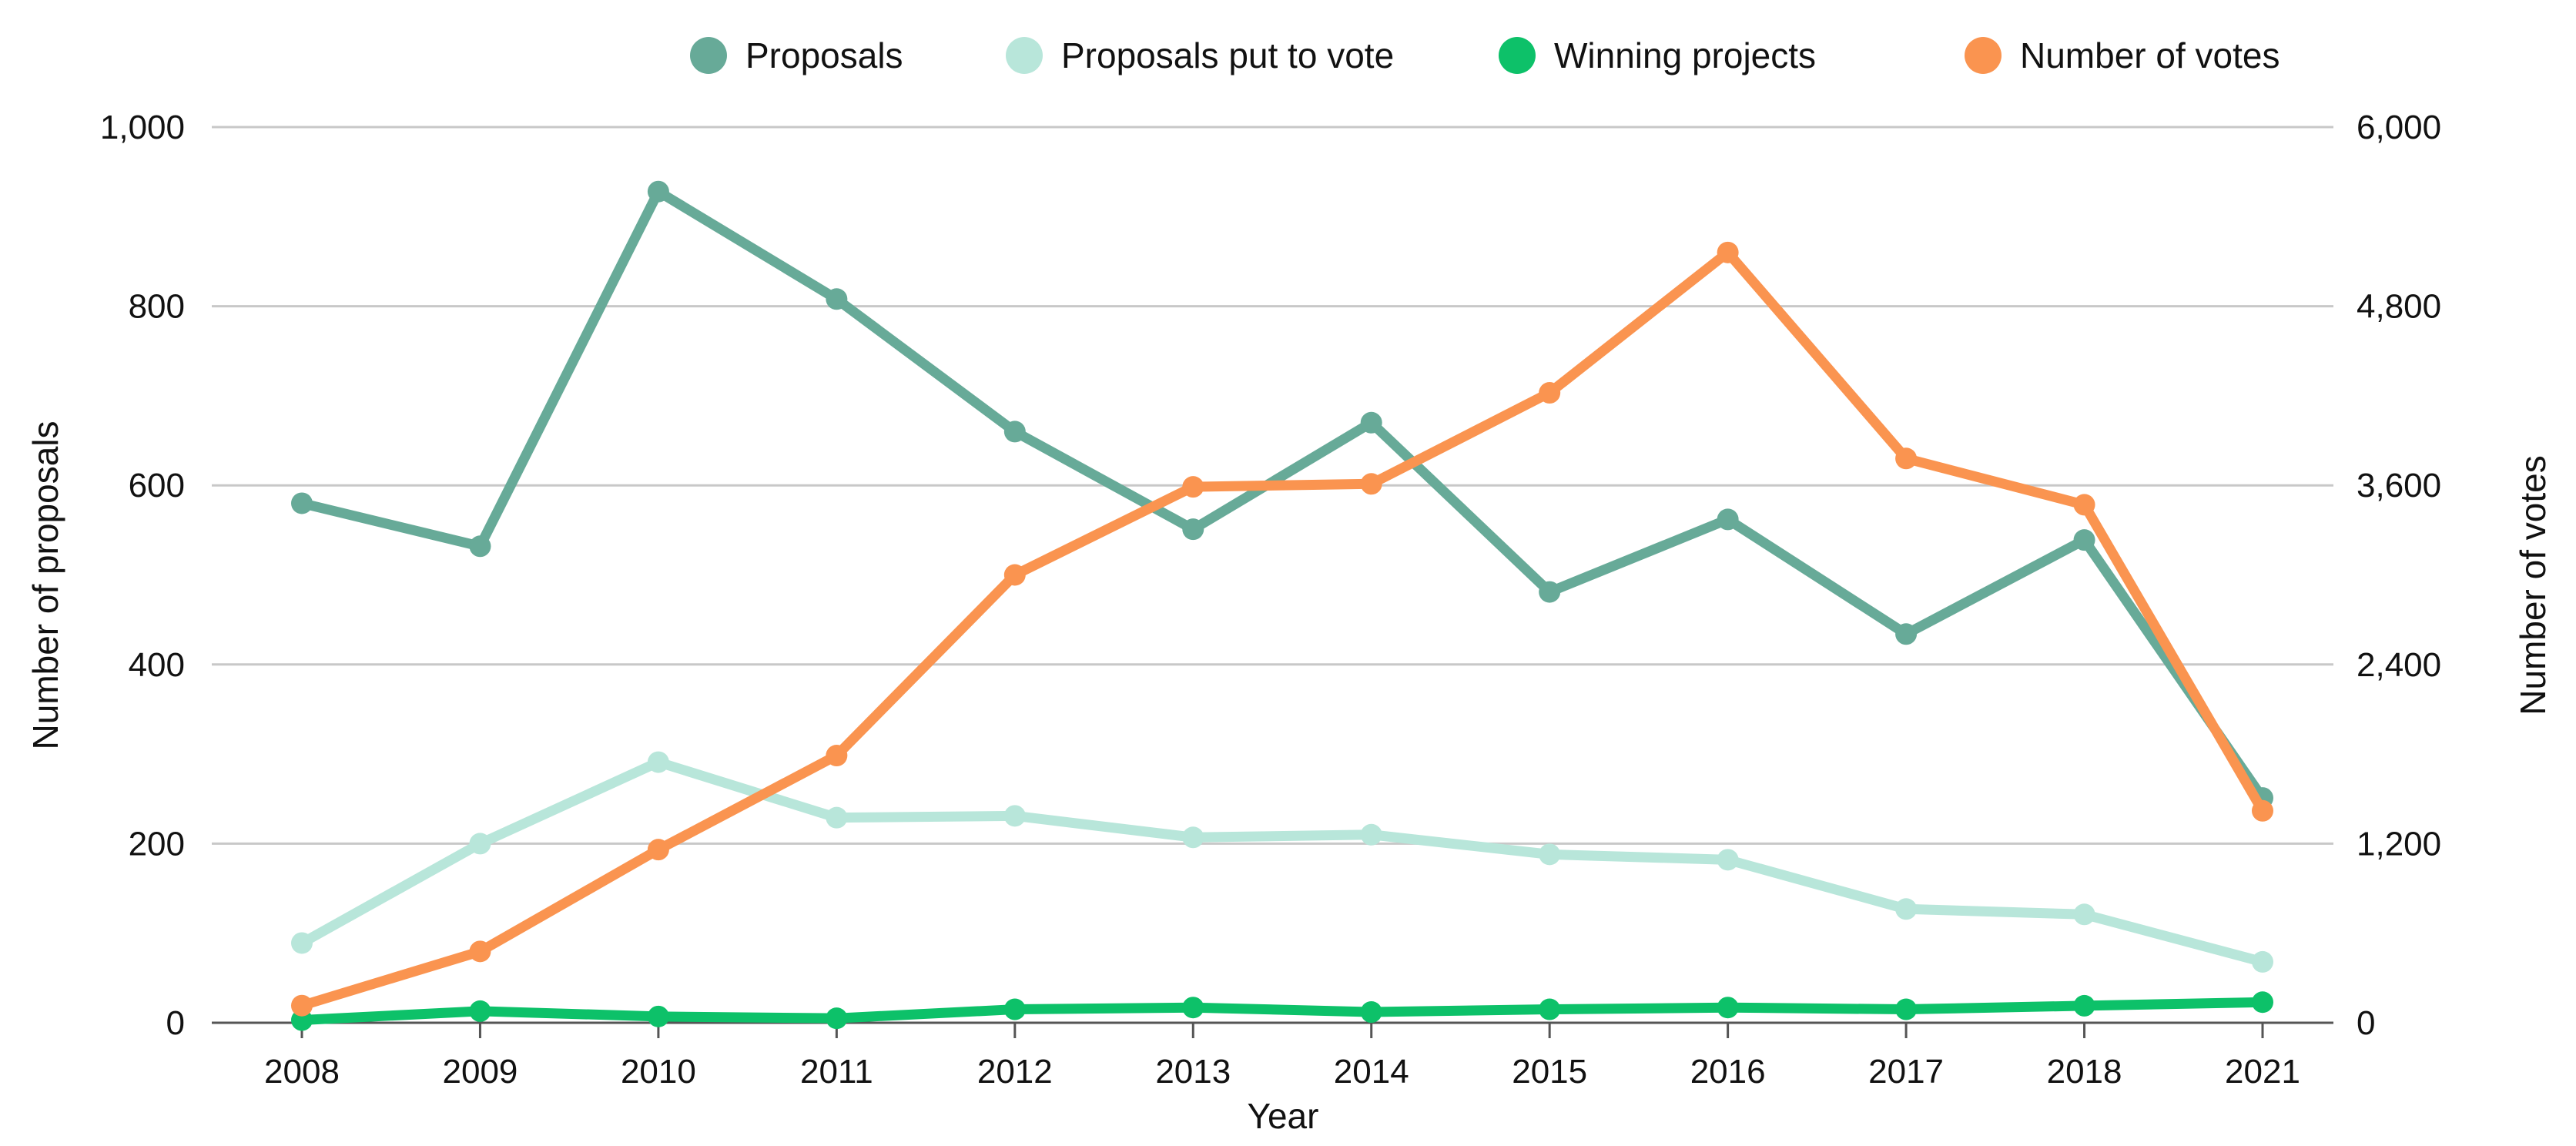 The height and width of the screenshot is (1146, 2576). What do you see at coordinates (157, 665) in the screenshot?
I see `left-y-tick-label: 400` at bounding box center [157, 665].